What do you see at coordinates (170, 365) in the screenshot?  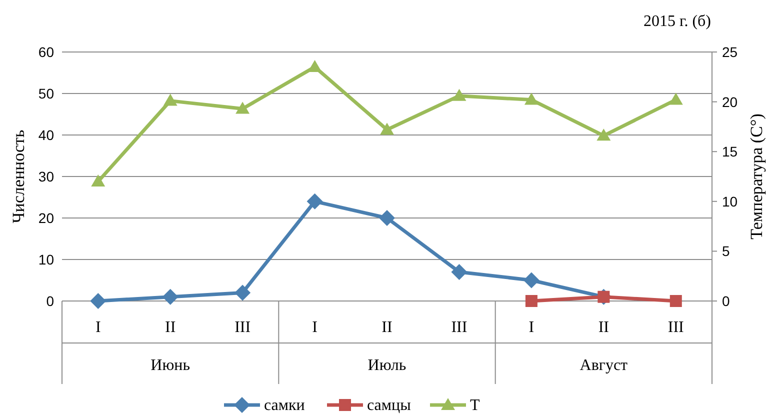 I see `text: Июнь` at bounding box center [170, 365].